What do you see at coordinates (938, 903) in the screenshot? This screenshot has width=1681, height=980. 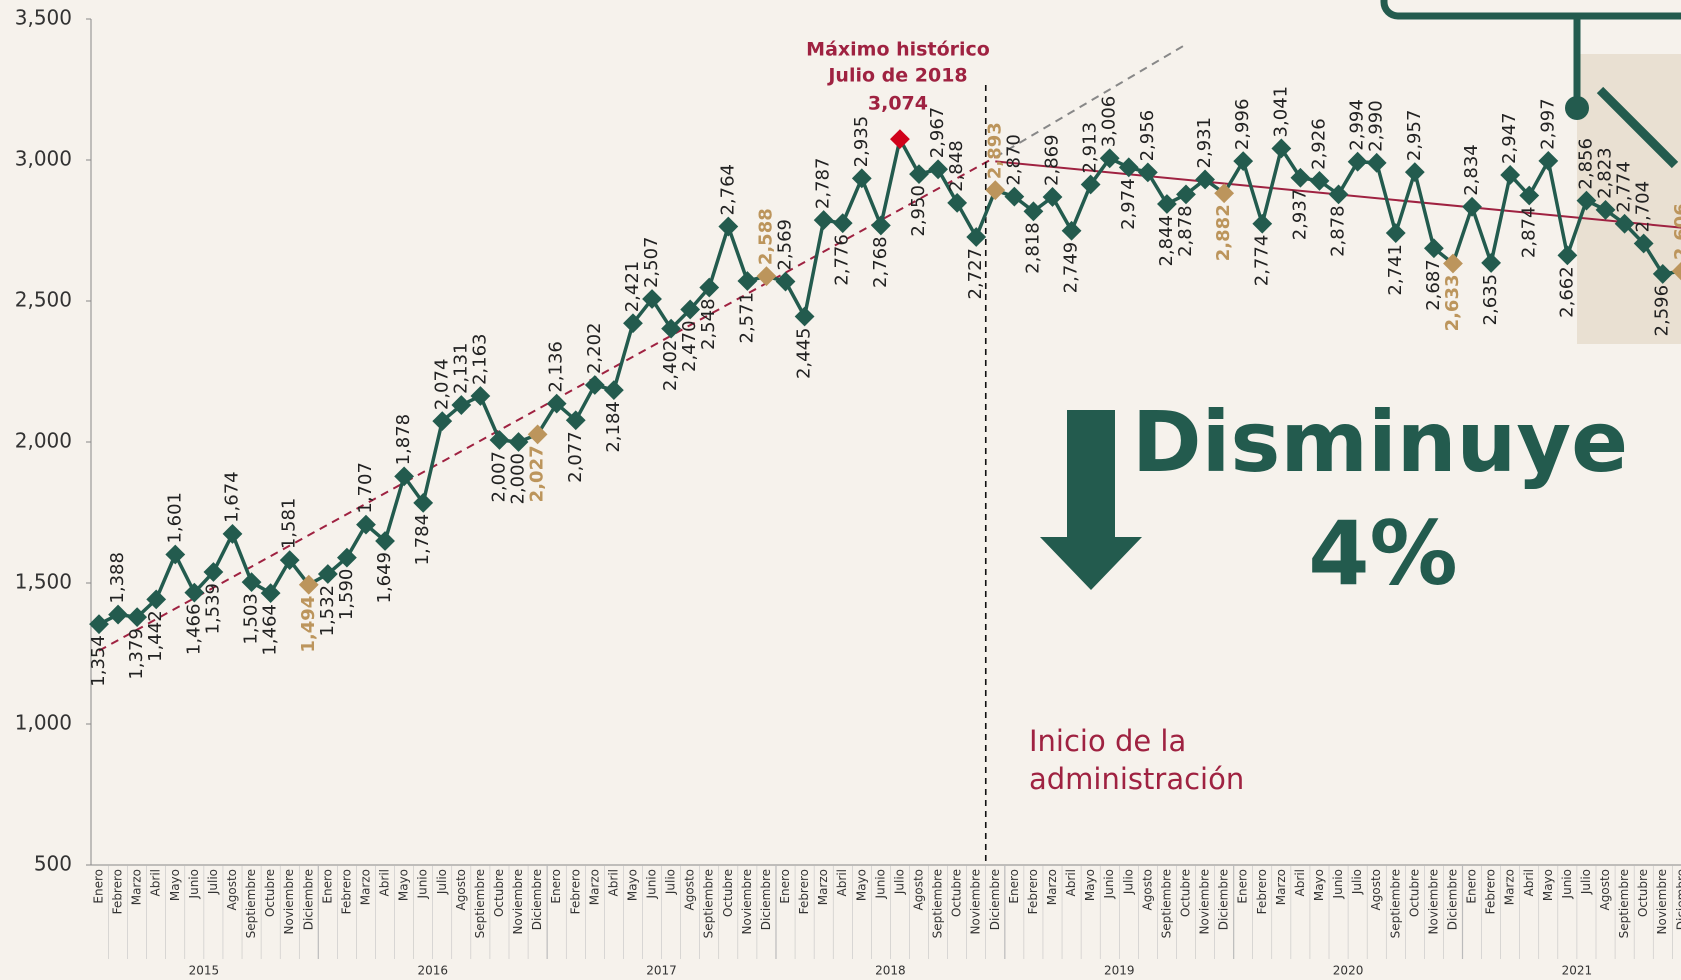 I see `x-tick-label: Septiembre` at bounding box center [938, 903].